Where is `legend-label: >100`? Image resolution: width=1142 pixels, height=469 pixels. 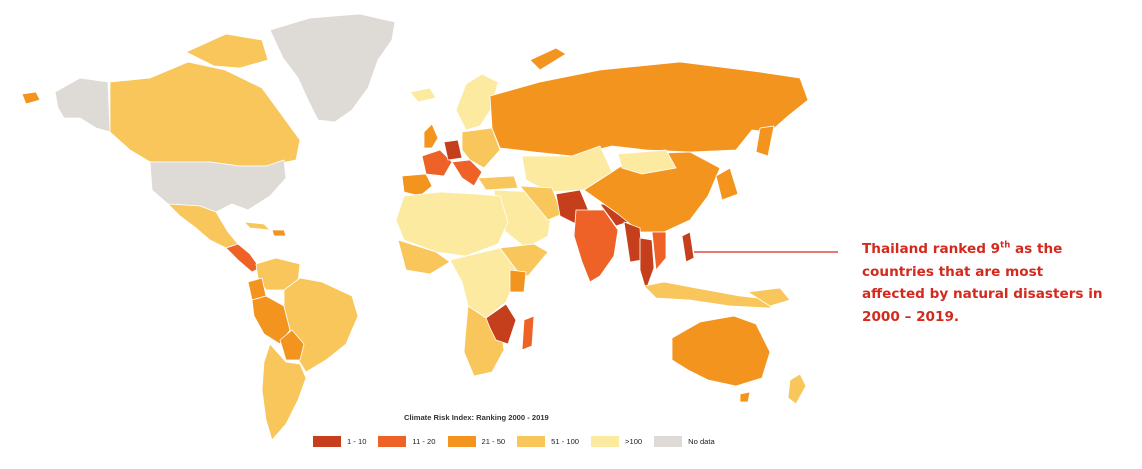
legend-label: >100 is located at coordinates (634, 441).